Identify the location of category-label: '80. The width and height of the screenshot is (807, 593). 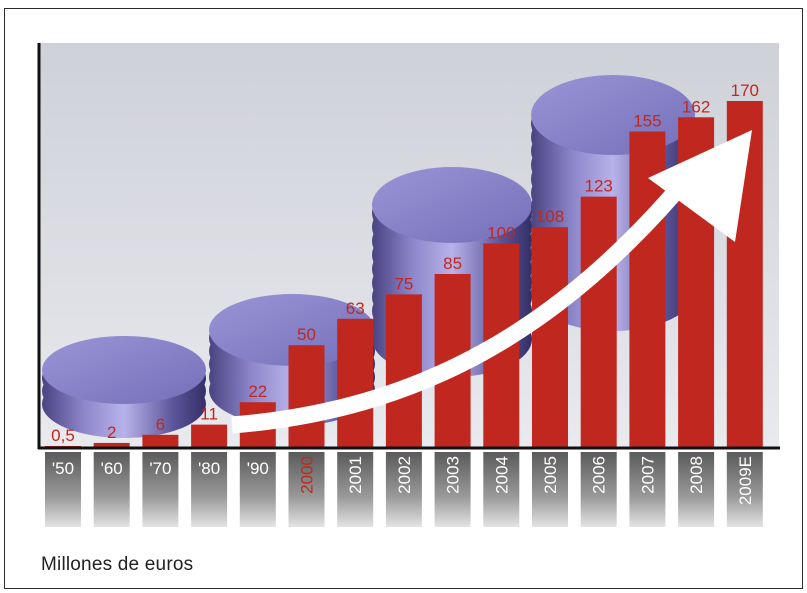
(209, 468).